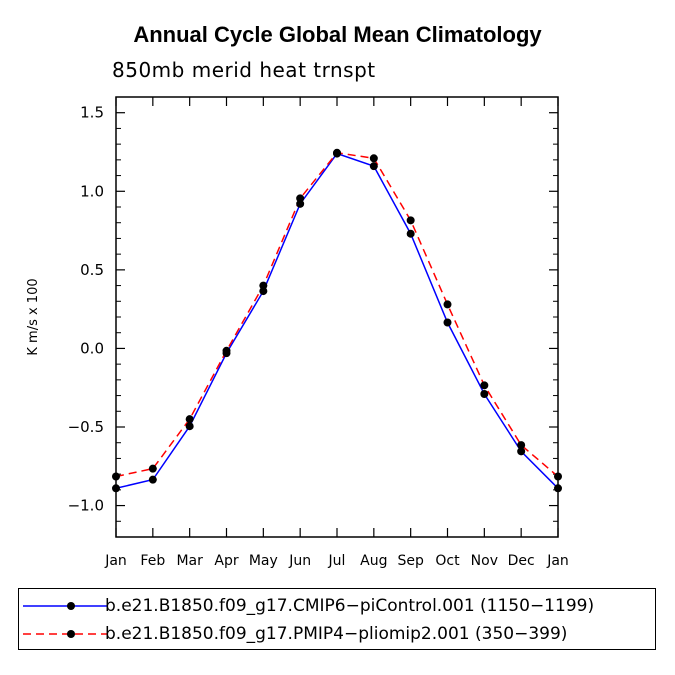 The width and height of the screenshot is (675, 675). Describe the element at coordinates (484, 561) in the screenshot. I see `x-tick-label: Nov` at that location.